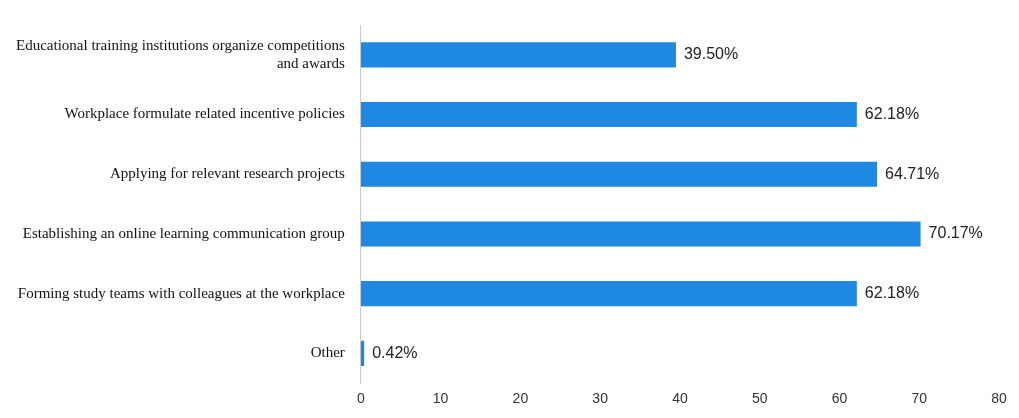  I want to click on x-tick-label: 70, so click(919, 398).